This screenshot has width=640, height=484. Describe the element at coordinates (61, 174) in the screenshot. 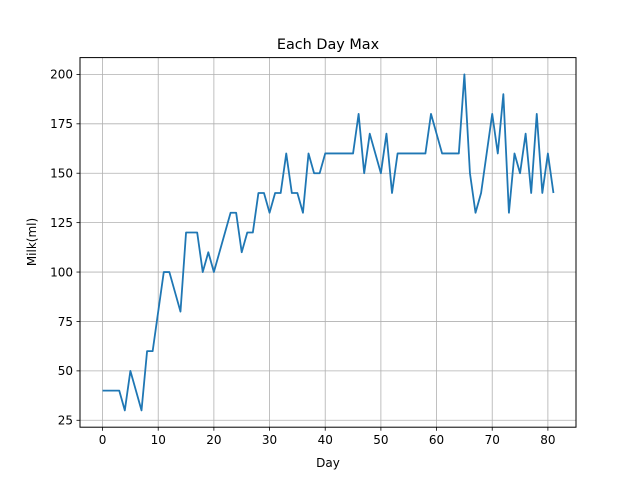

I see `y-tick-label: 150` at that location.